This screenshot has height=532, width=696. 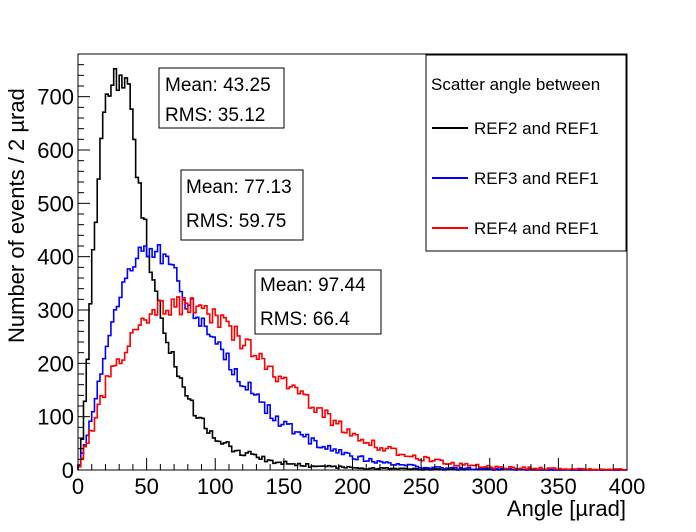 What do you see at coordinates (55, 310) in the screenshot?
I see `y-tick-label: 300` at bounding box center [55, 310].